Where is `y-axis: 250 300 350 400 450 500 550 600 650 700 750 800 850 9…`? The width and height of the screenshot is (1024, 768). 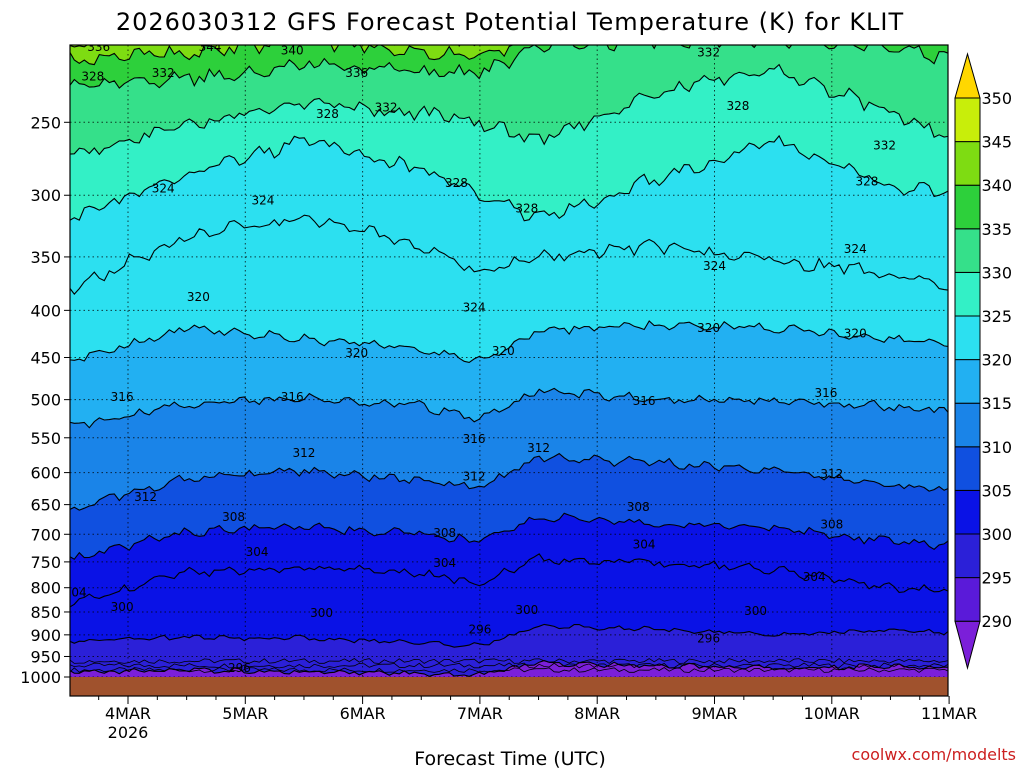
y-axis: 250 300 350 400 450 500 550 600 650 700 750 800 850 9… is located at coordinates (45, 400).